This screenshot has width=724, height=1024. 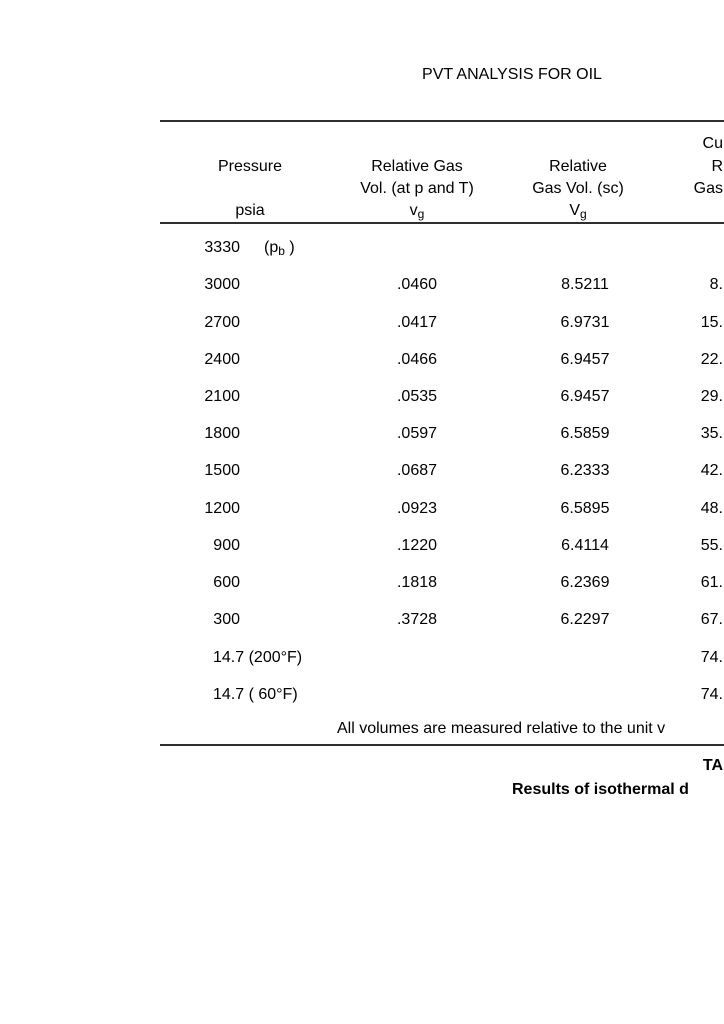 What do you see at coordinates (578, 188) in the screenshot?
I see `column-header-relative-gas-vol-sc-line2: Gas Vol. (sc)` at bounding box center [578, 188].